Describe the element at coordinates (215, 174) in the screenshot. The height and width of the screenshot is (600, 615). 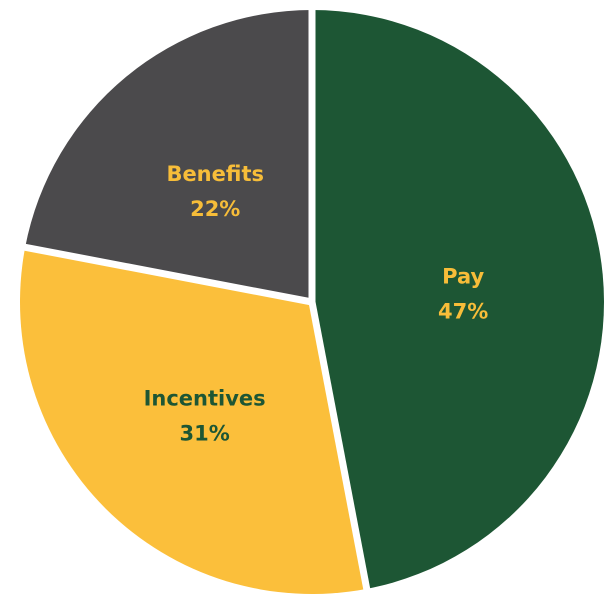
I see `pie-label-name: Benefits` at that location.